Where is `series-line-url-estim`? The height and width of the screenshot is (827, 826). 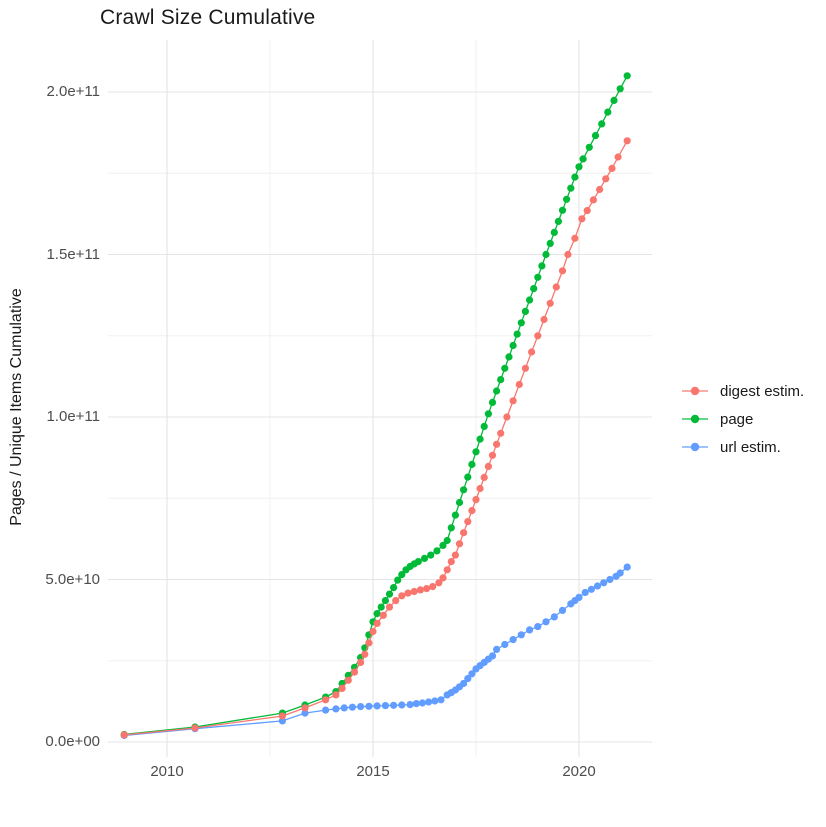 series-line-url-estim is located at coordinates (376, 651).